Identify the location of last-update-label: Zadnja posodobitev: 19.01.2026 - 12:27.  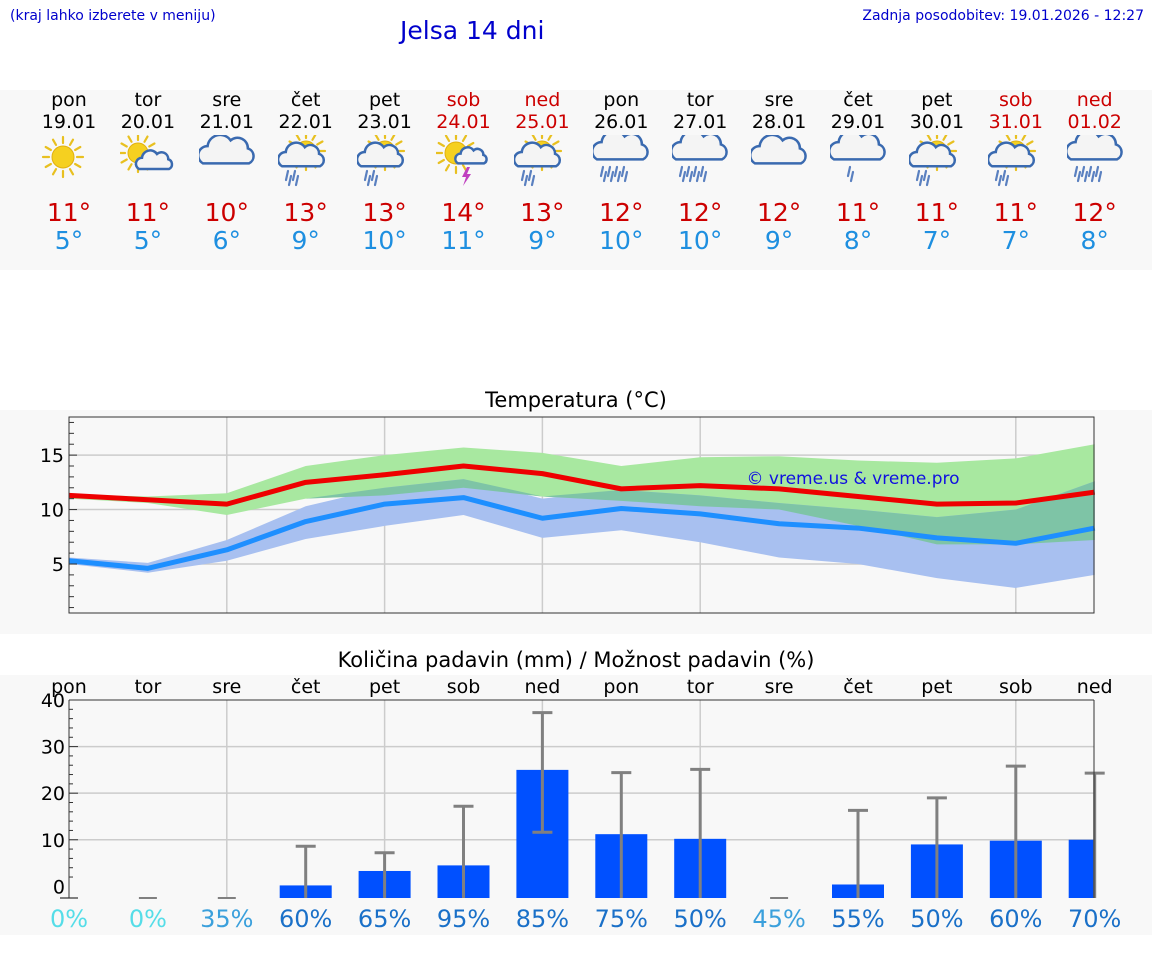
(1003, 16).